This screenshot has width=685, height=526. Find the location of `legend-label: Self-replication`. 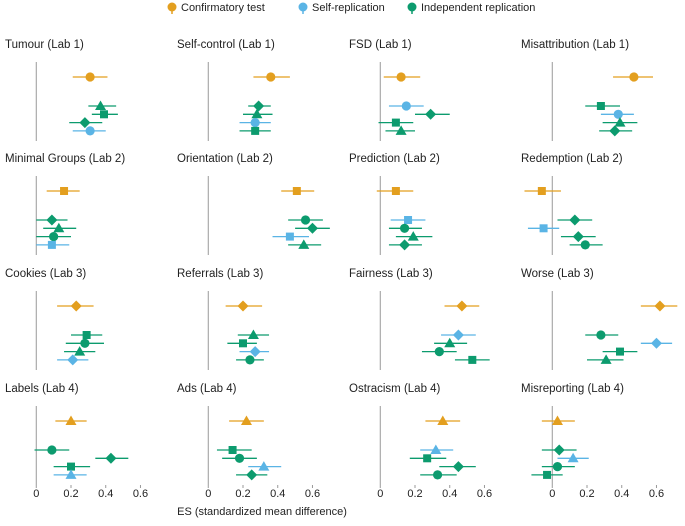

legend-label: Self-replication is located at coordinates (348, 8).